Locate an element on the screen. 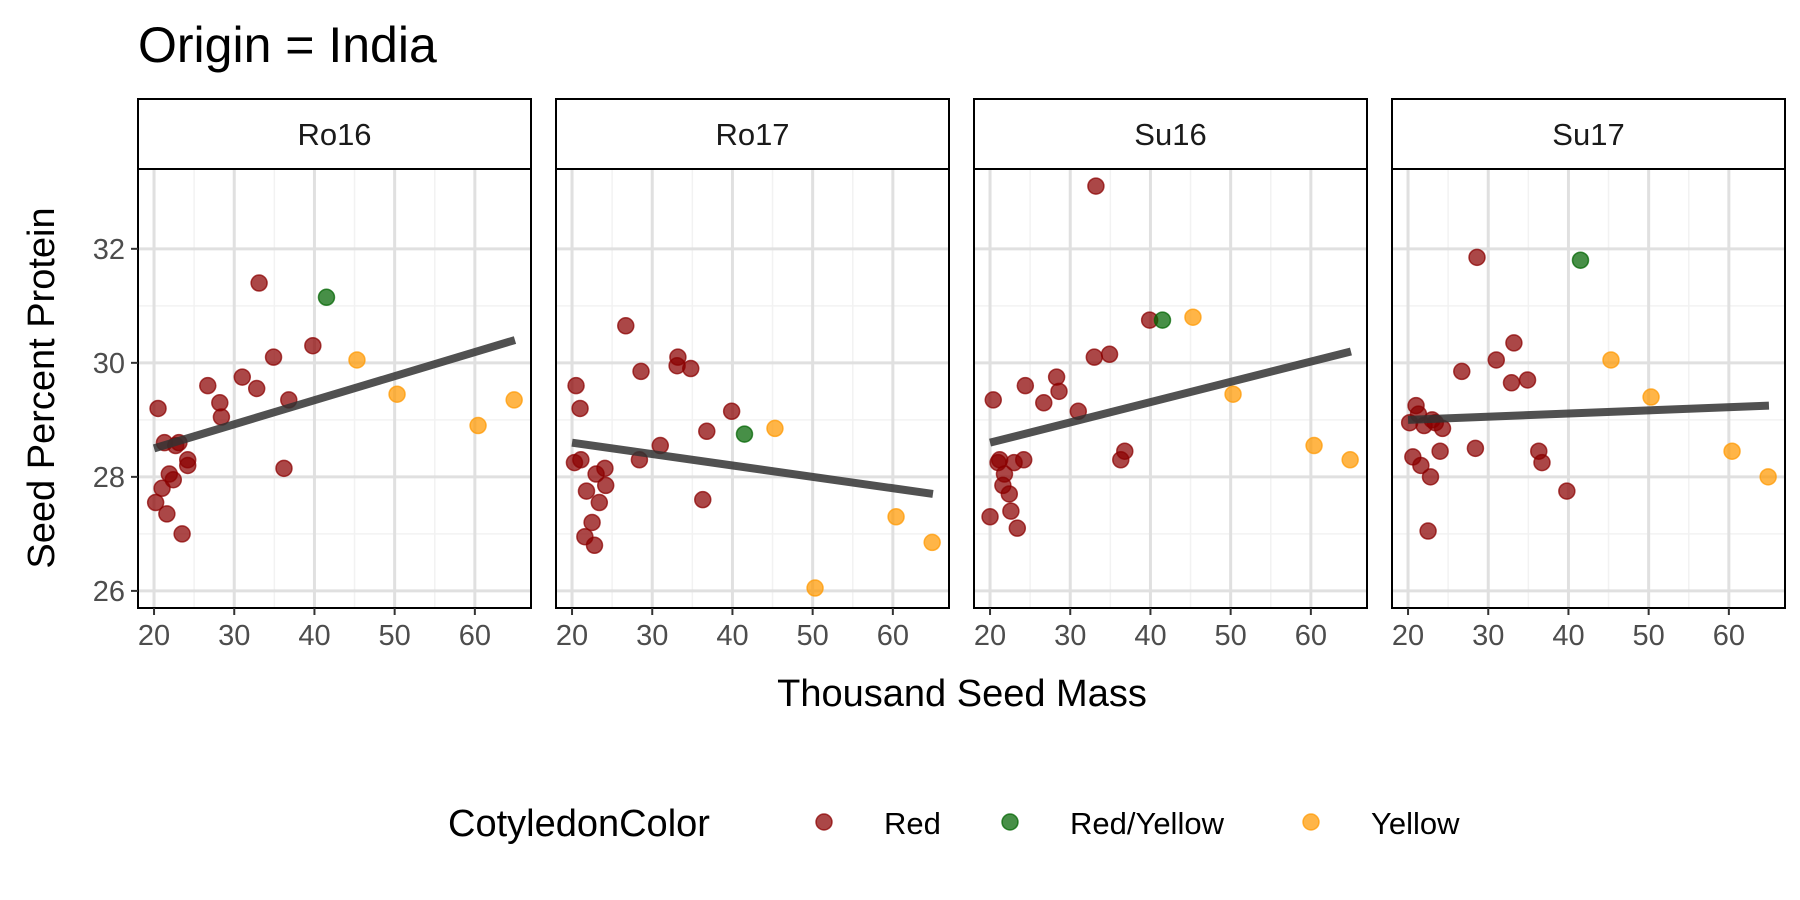 This screenshot has height=900, width=1800. facet-panel-ro17: Ro17 20 30 40 50 60 is located at coordinates (752, 375).